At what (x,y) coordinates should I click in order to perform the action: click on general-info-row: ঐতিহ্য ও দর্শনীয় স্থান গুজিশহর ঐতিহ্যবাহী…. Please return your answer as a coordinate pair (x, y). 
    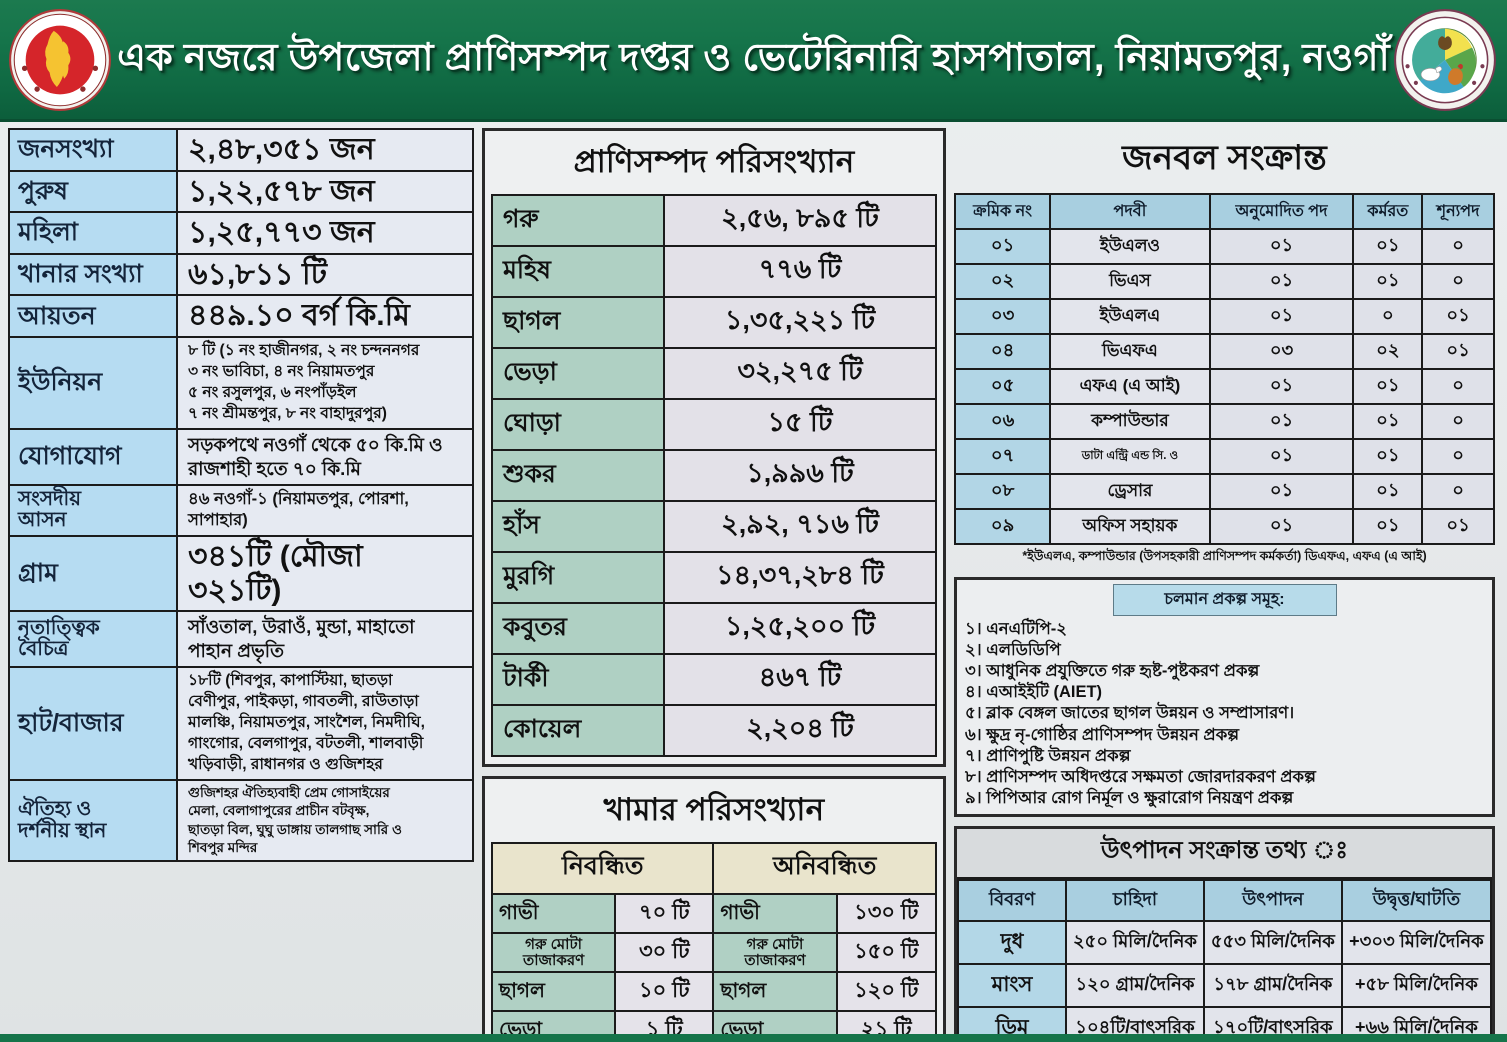
    Looking at the image, I should click on (241, 820).